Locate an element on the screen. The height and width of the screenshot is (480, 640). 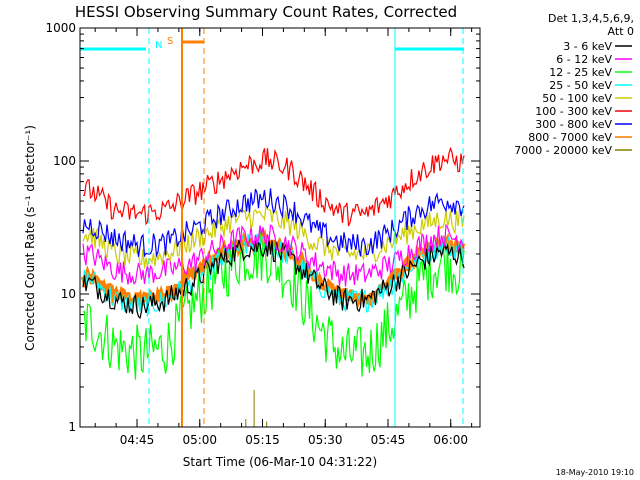
legend-label: 6 - 12 keV is located at coordinates (584, 59).